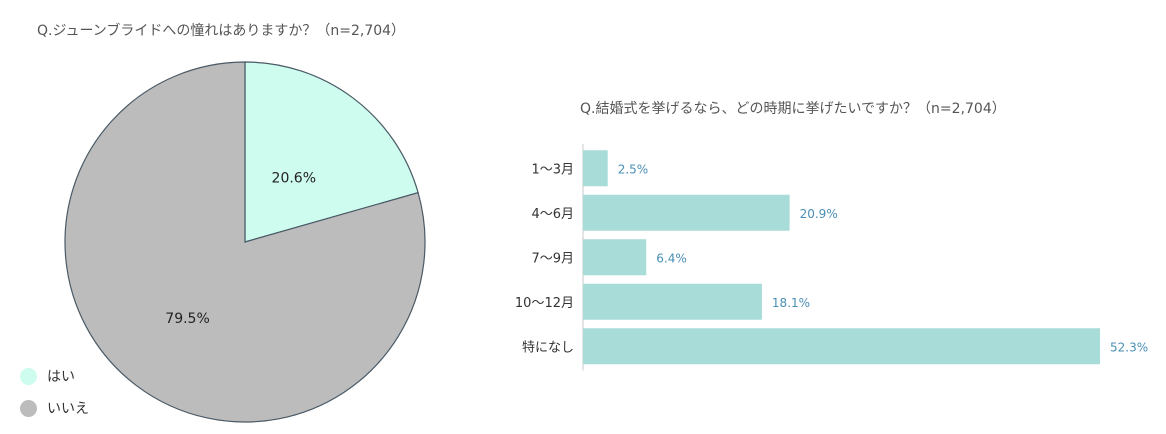  I want to click on legend-item-yes: はい, so click(47, 376).